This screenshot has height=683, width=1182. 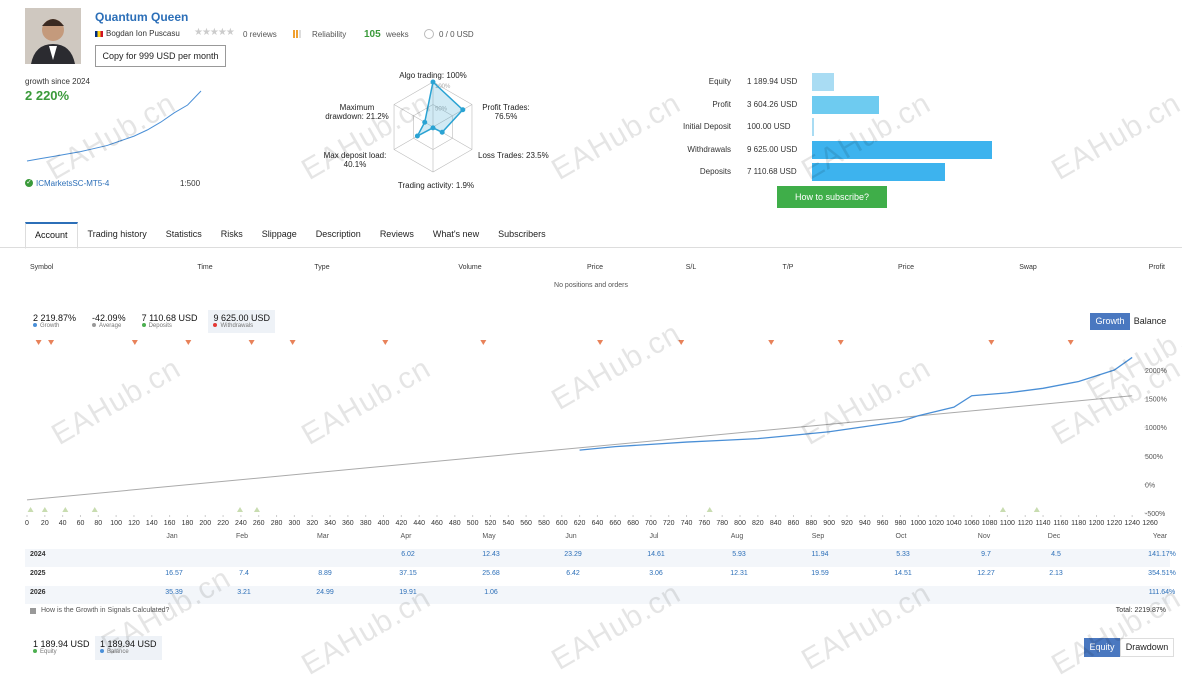 What do you see at coordinates (437, 523) in the screenshot?
I see `x-tick-label: 460` at bounding box center [437, 523].